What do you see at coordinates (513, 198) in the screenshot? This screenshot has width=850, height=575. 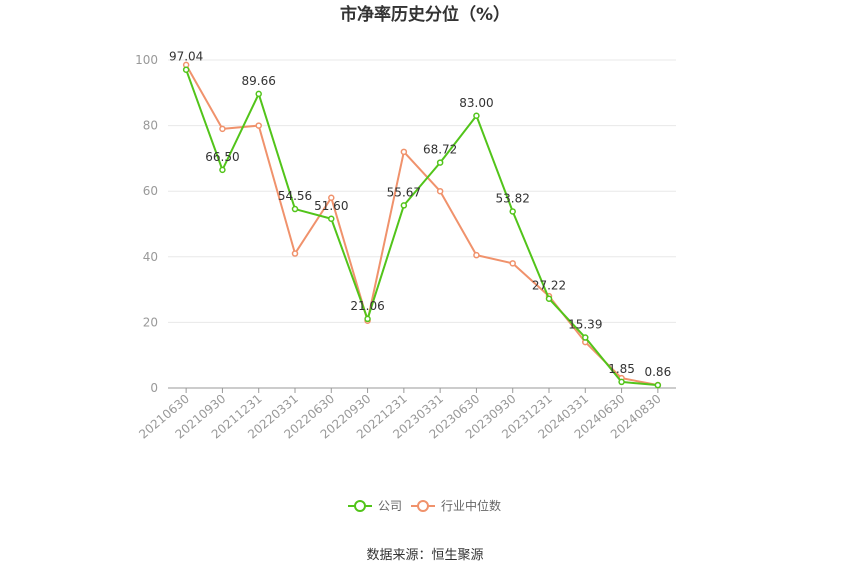 I see `data-label: 53.82` at bounding box center [513, 198].